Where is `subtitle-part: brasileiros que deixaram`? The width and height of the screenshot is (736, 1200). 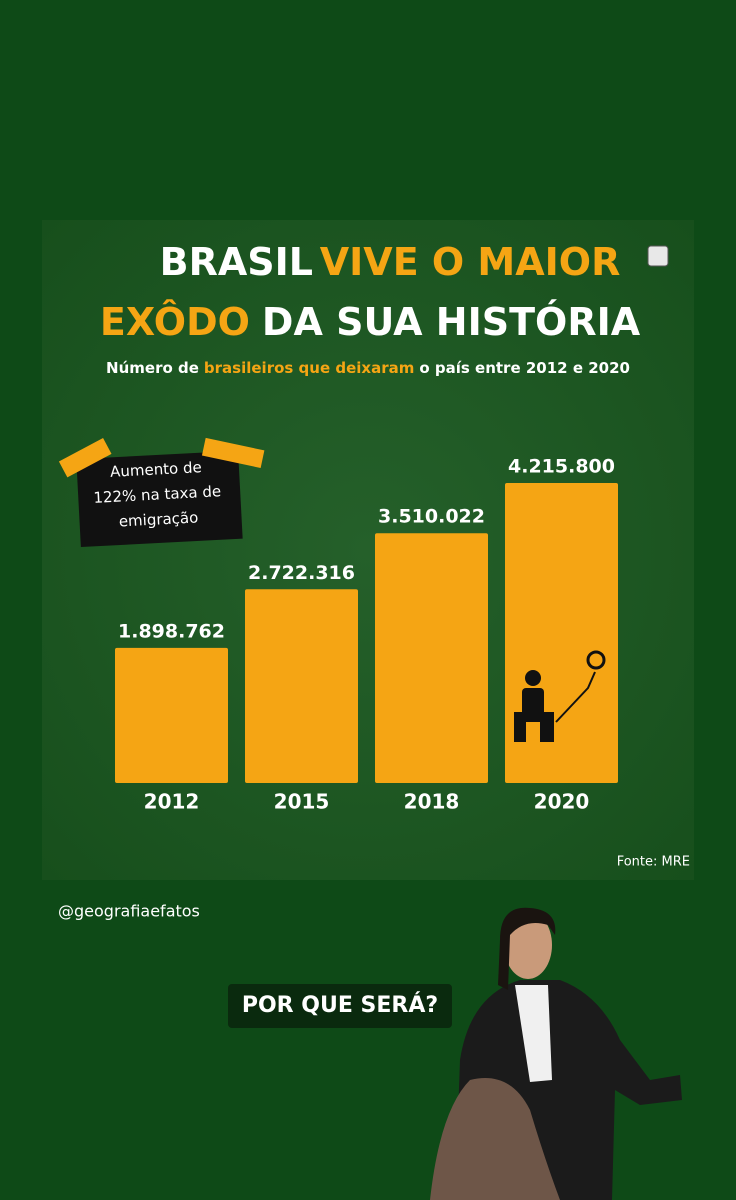
subtitle-part: brasileiros que deixaram is located at coordinates (309, 368).